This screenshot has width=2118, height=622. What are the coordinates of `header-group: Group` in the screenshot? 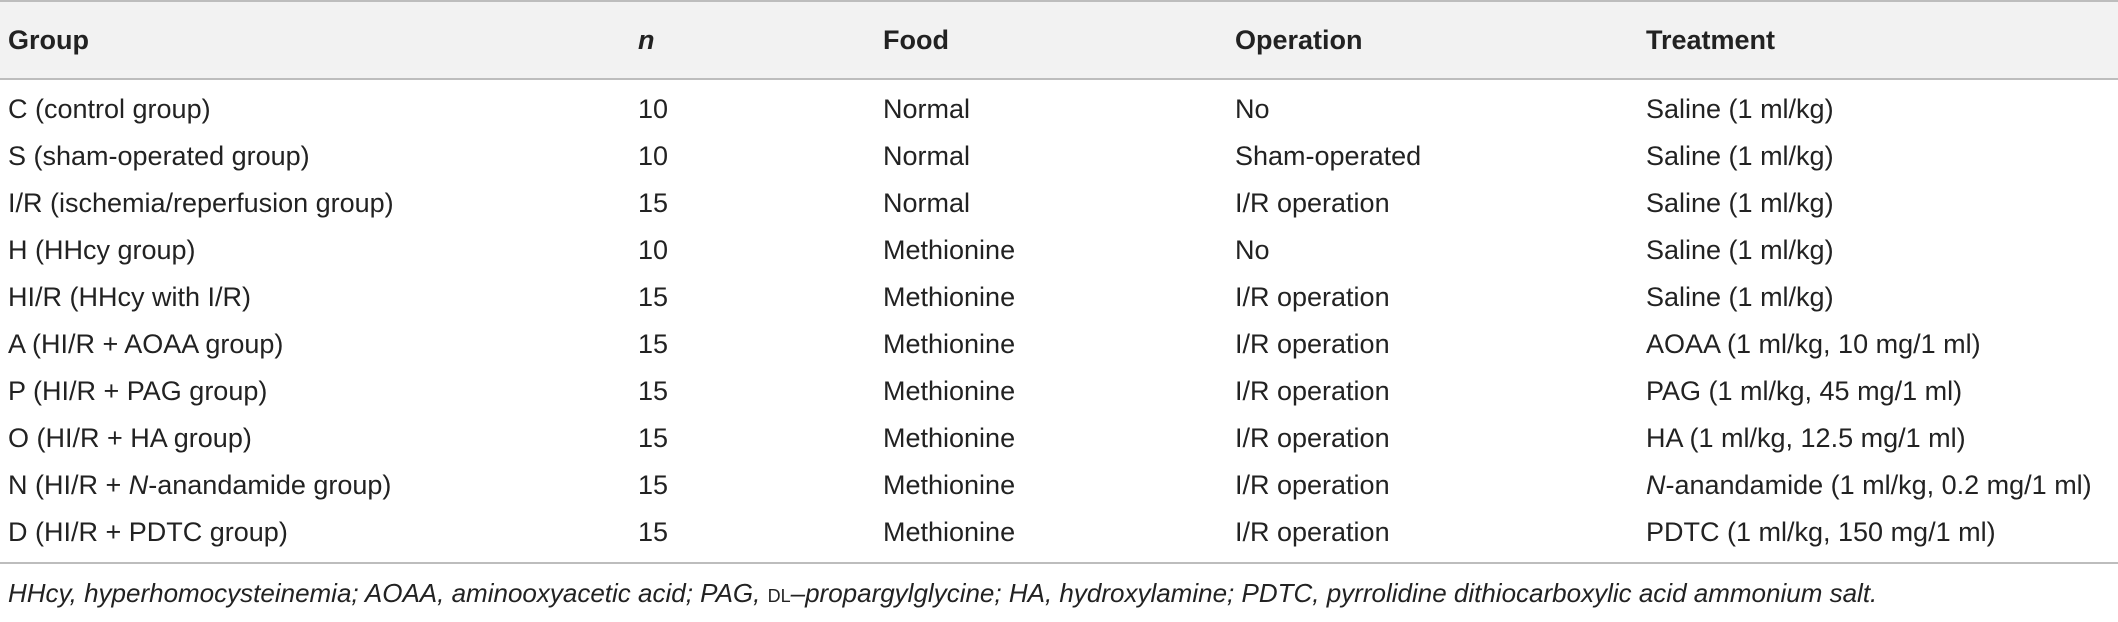 It's located at (48, 39).